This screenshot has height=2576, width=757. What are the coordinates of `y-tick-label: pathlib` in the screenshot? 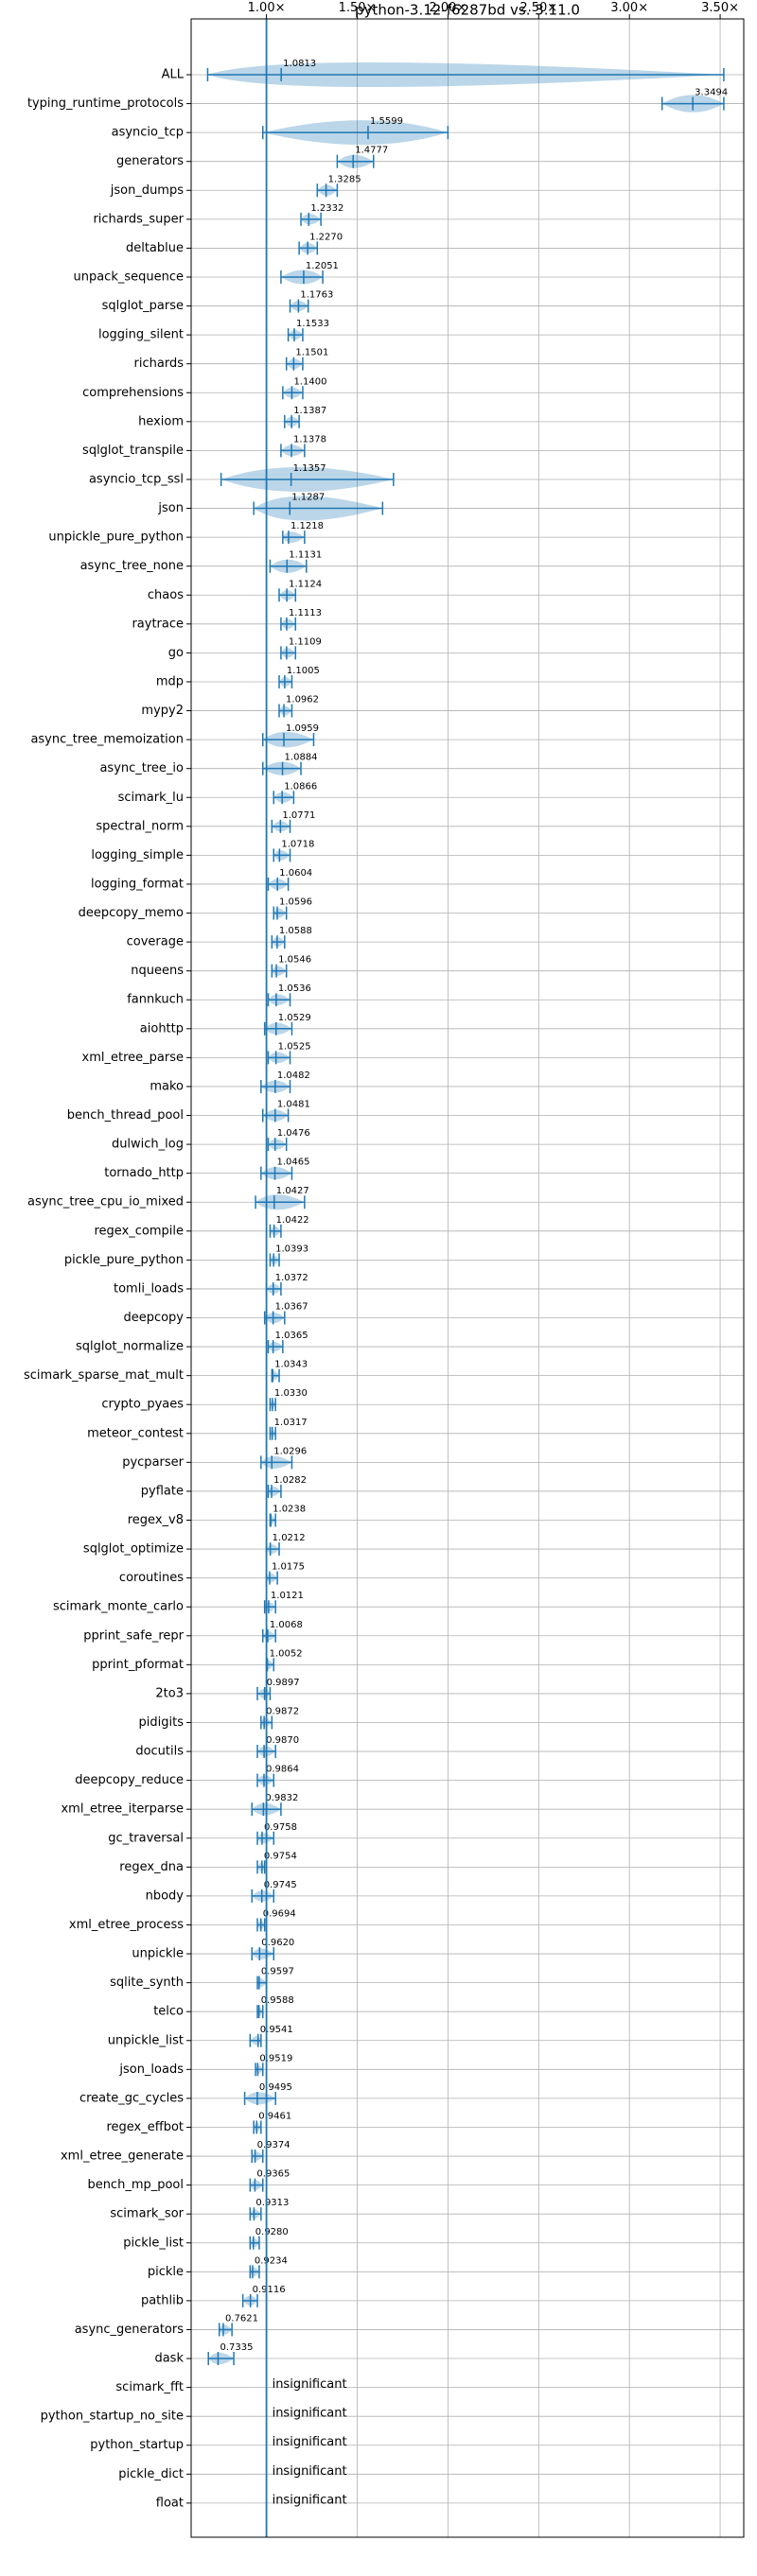 It's located at (162, 2300).